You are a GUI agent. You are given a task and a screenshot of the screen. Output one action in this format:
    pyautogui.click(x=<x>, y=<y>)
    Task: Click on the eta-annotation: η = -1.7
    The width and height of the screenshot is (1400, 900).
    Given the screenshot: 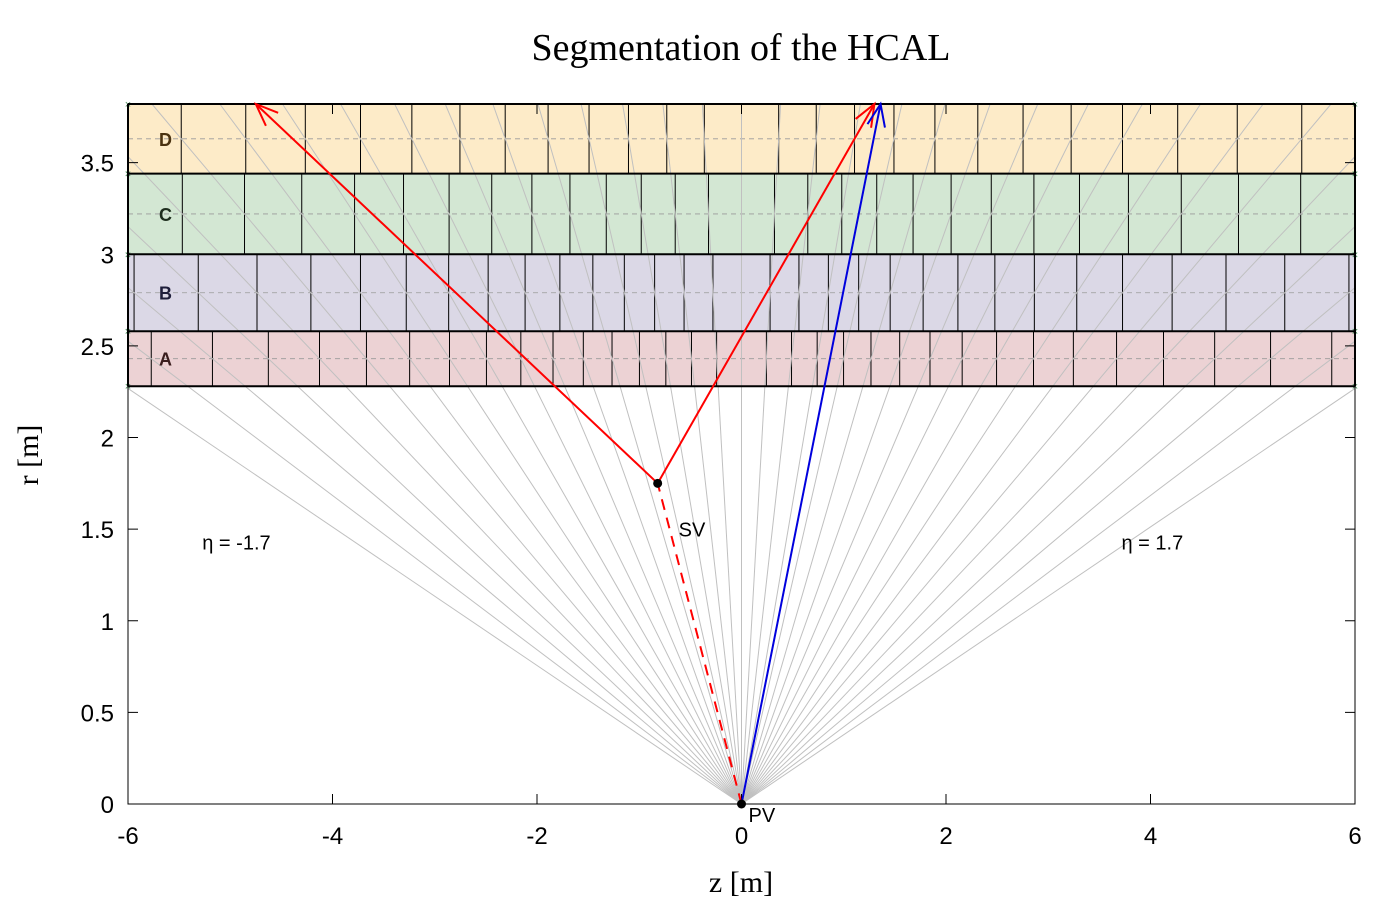 What is the action you would take?
    pyautogui.click(x=236, y=543)
    